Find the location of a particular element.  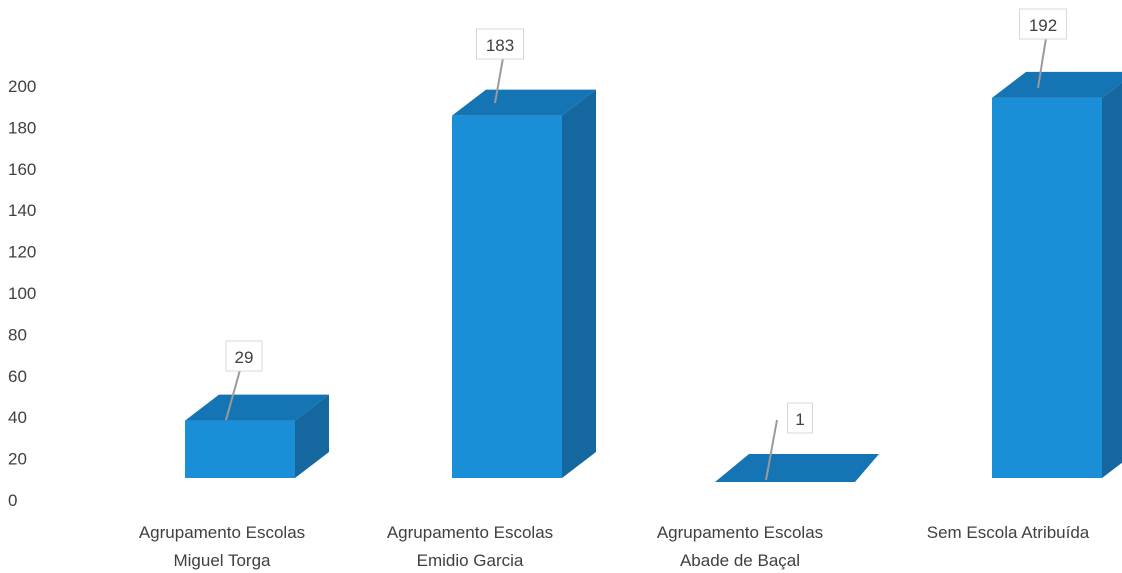

y-tick-label: 60 is located at coordinates (17, 376).